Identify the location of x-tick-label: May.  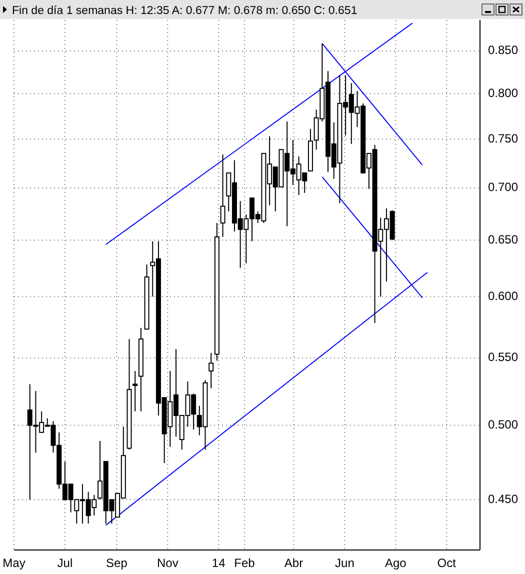
(14, 563).